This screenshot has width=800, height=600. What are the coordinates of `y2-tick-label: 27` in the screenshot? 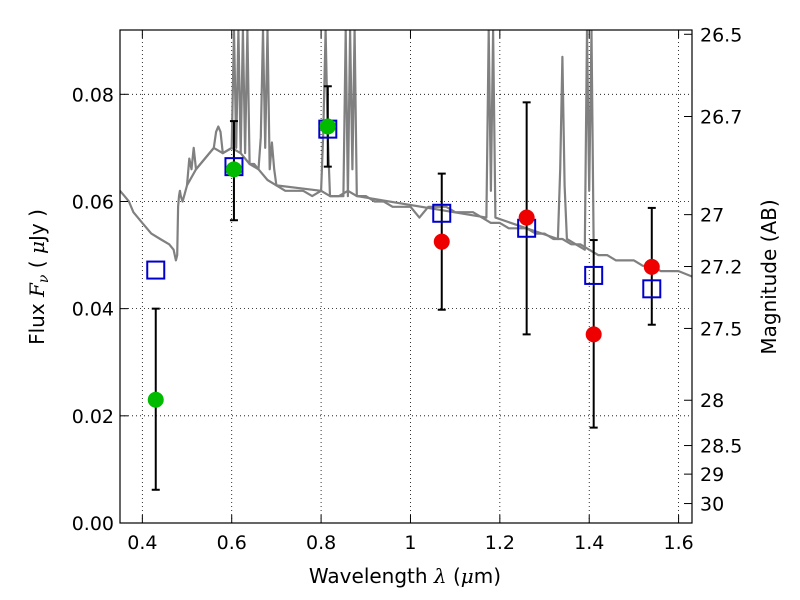 It's located at (712, 216).